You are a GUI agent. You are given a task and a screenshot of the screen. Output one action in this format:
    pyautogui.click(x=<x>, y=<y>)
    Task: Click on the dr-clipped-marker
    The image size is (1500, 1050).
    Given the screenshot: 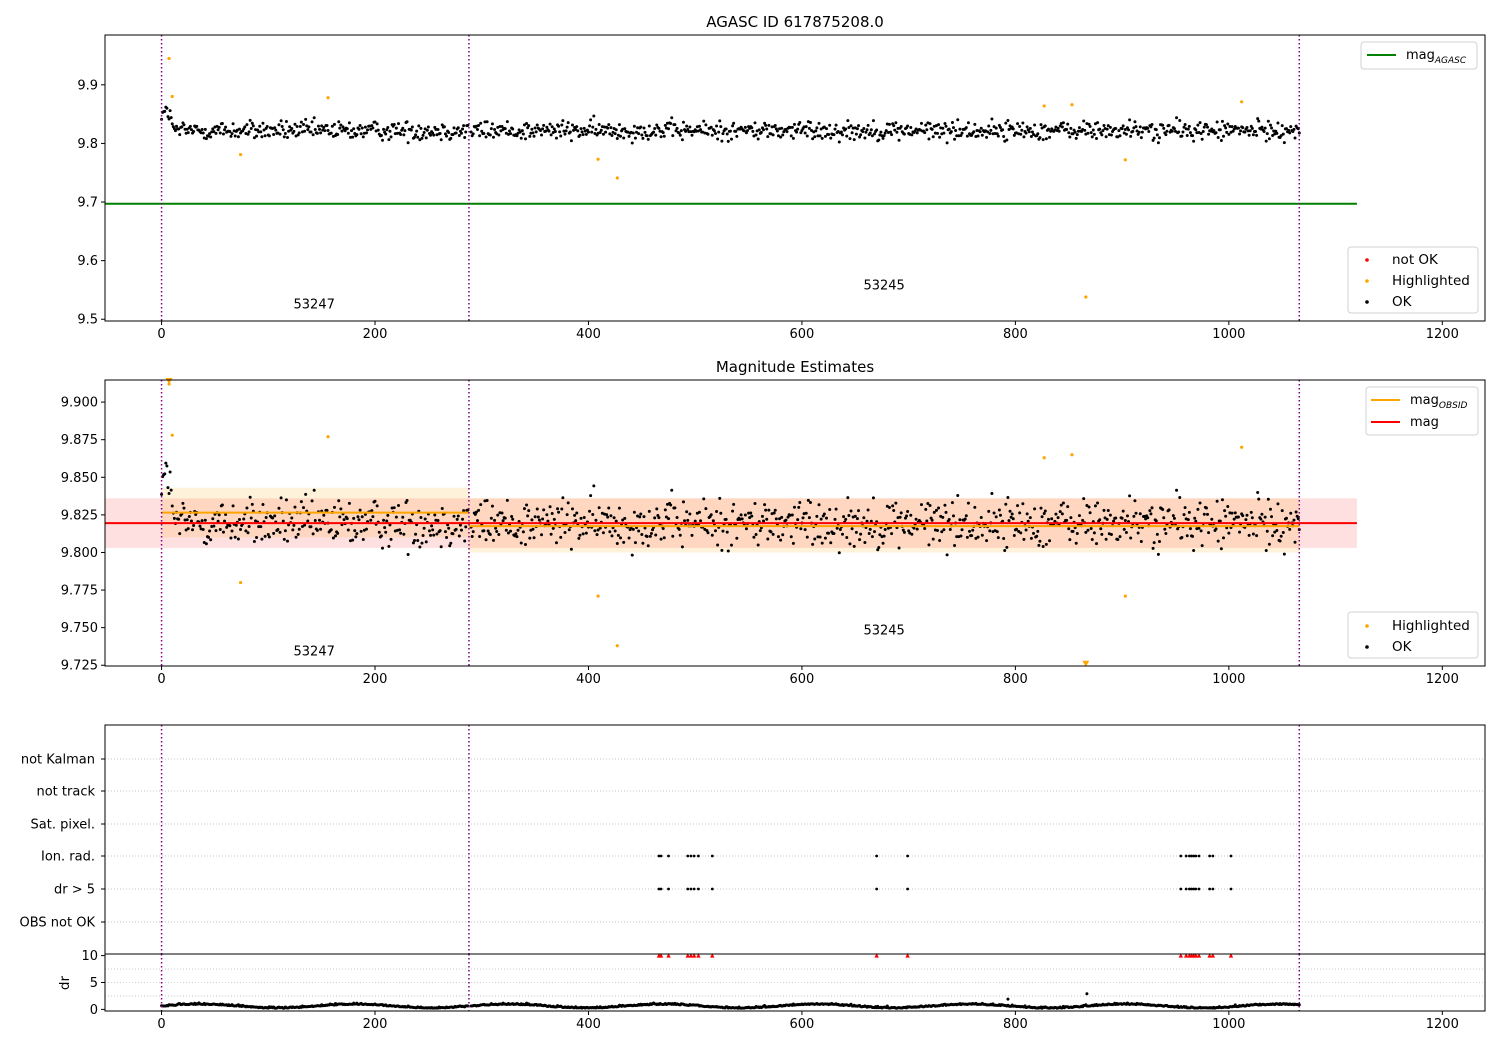 What is the action you would take?
    pyautogui.click(x=876, y=955)
    